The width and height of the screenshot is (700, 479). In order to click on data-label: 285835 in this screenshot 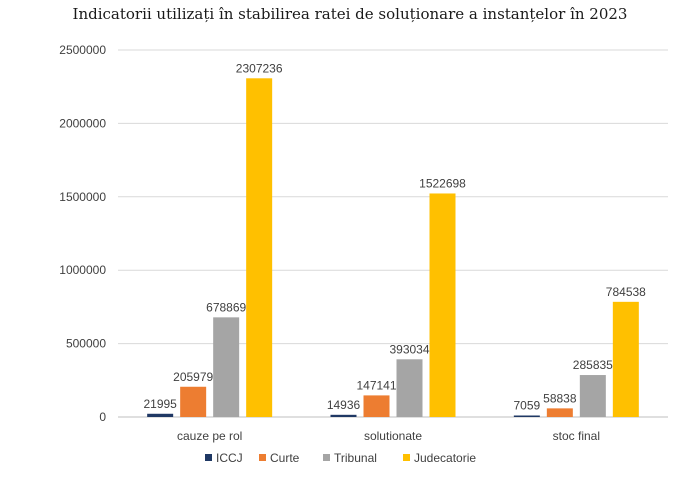, I will do `click(593, 365)`.